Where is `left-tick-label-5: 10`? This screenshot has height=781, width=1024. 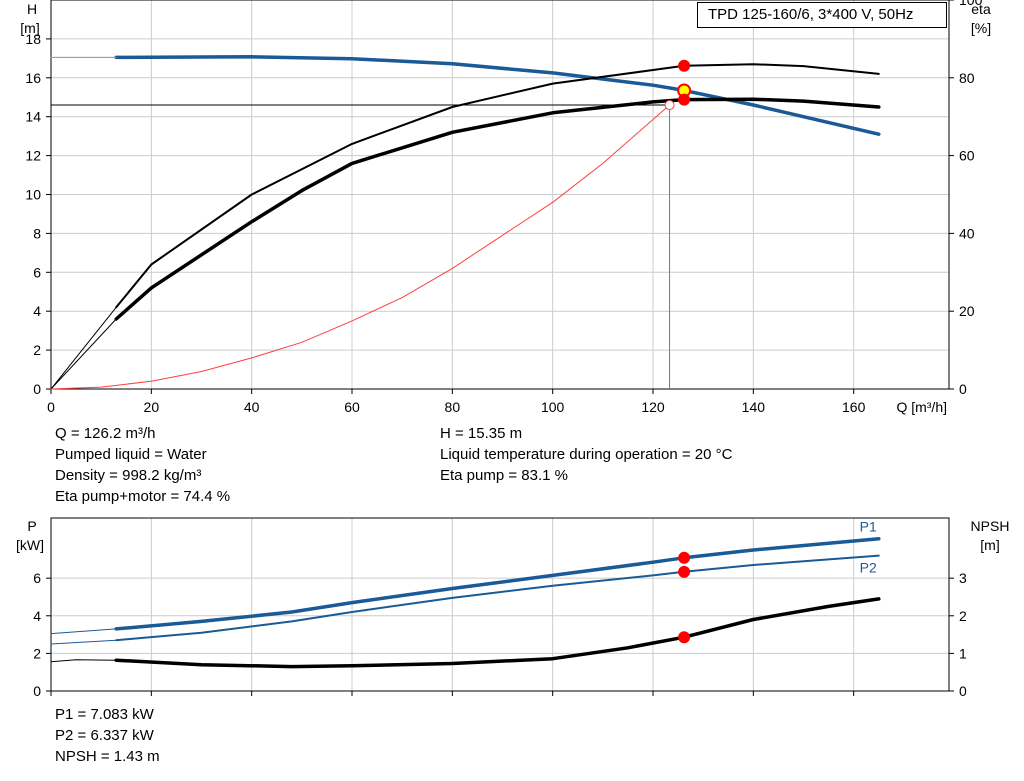
left-tick-label-5: 10 is located at coordinates (33, 195).